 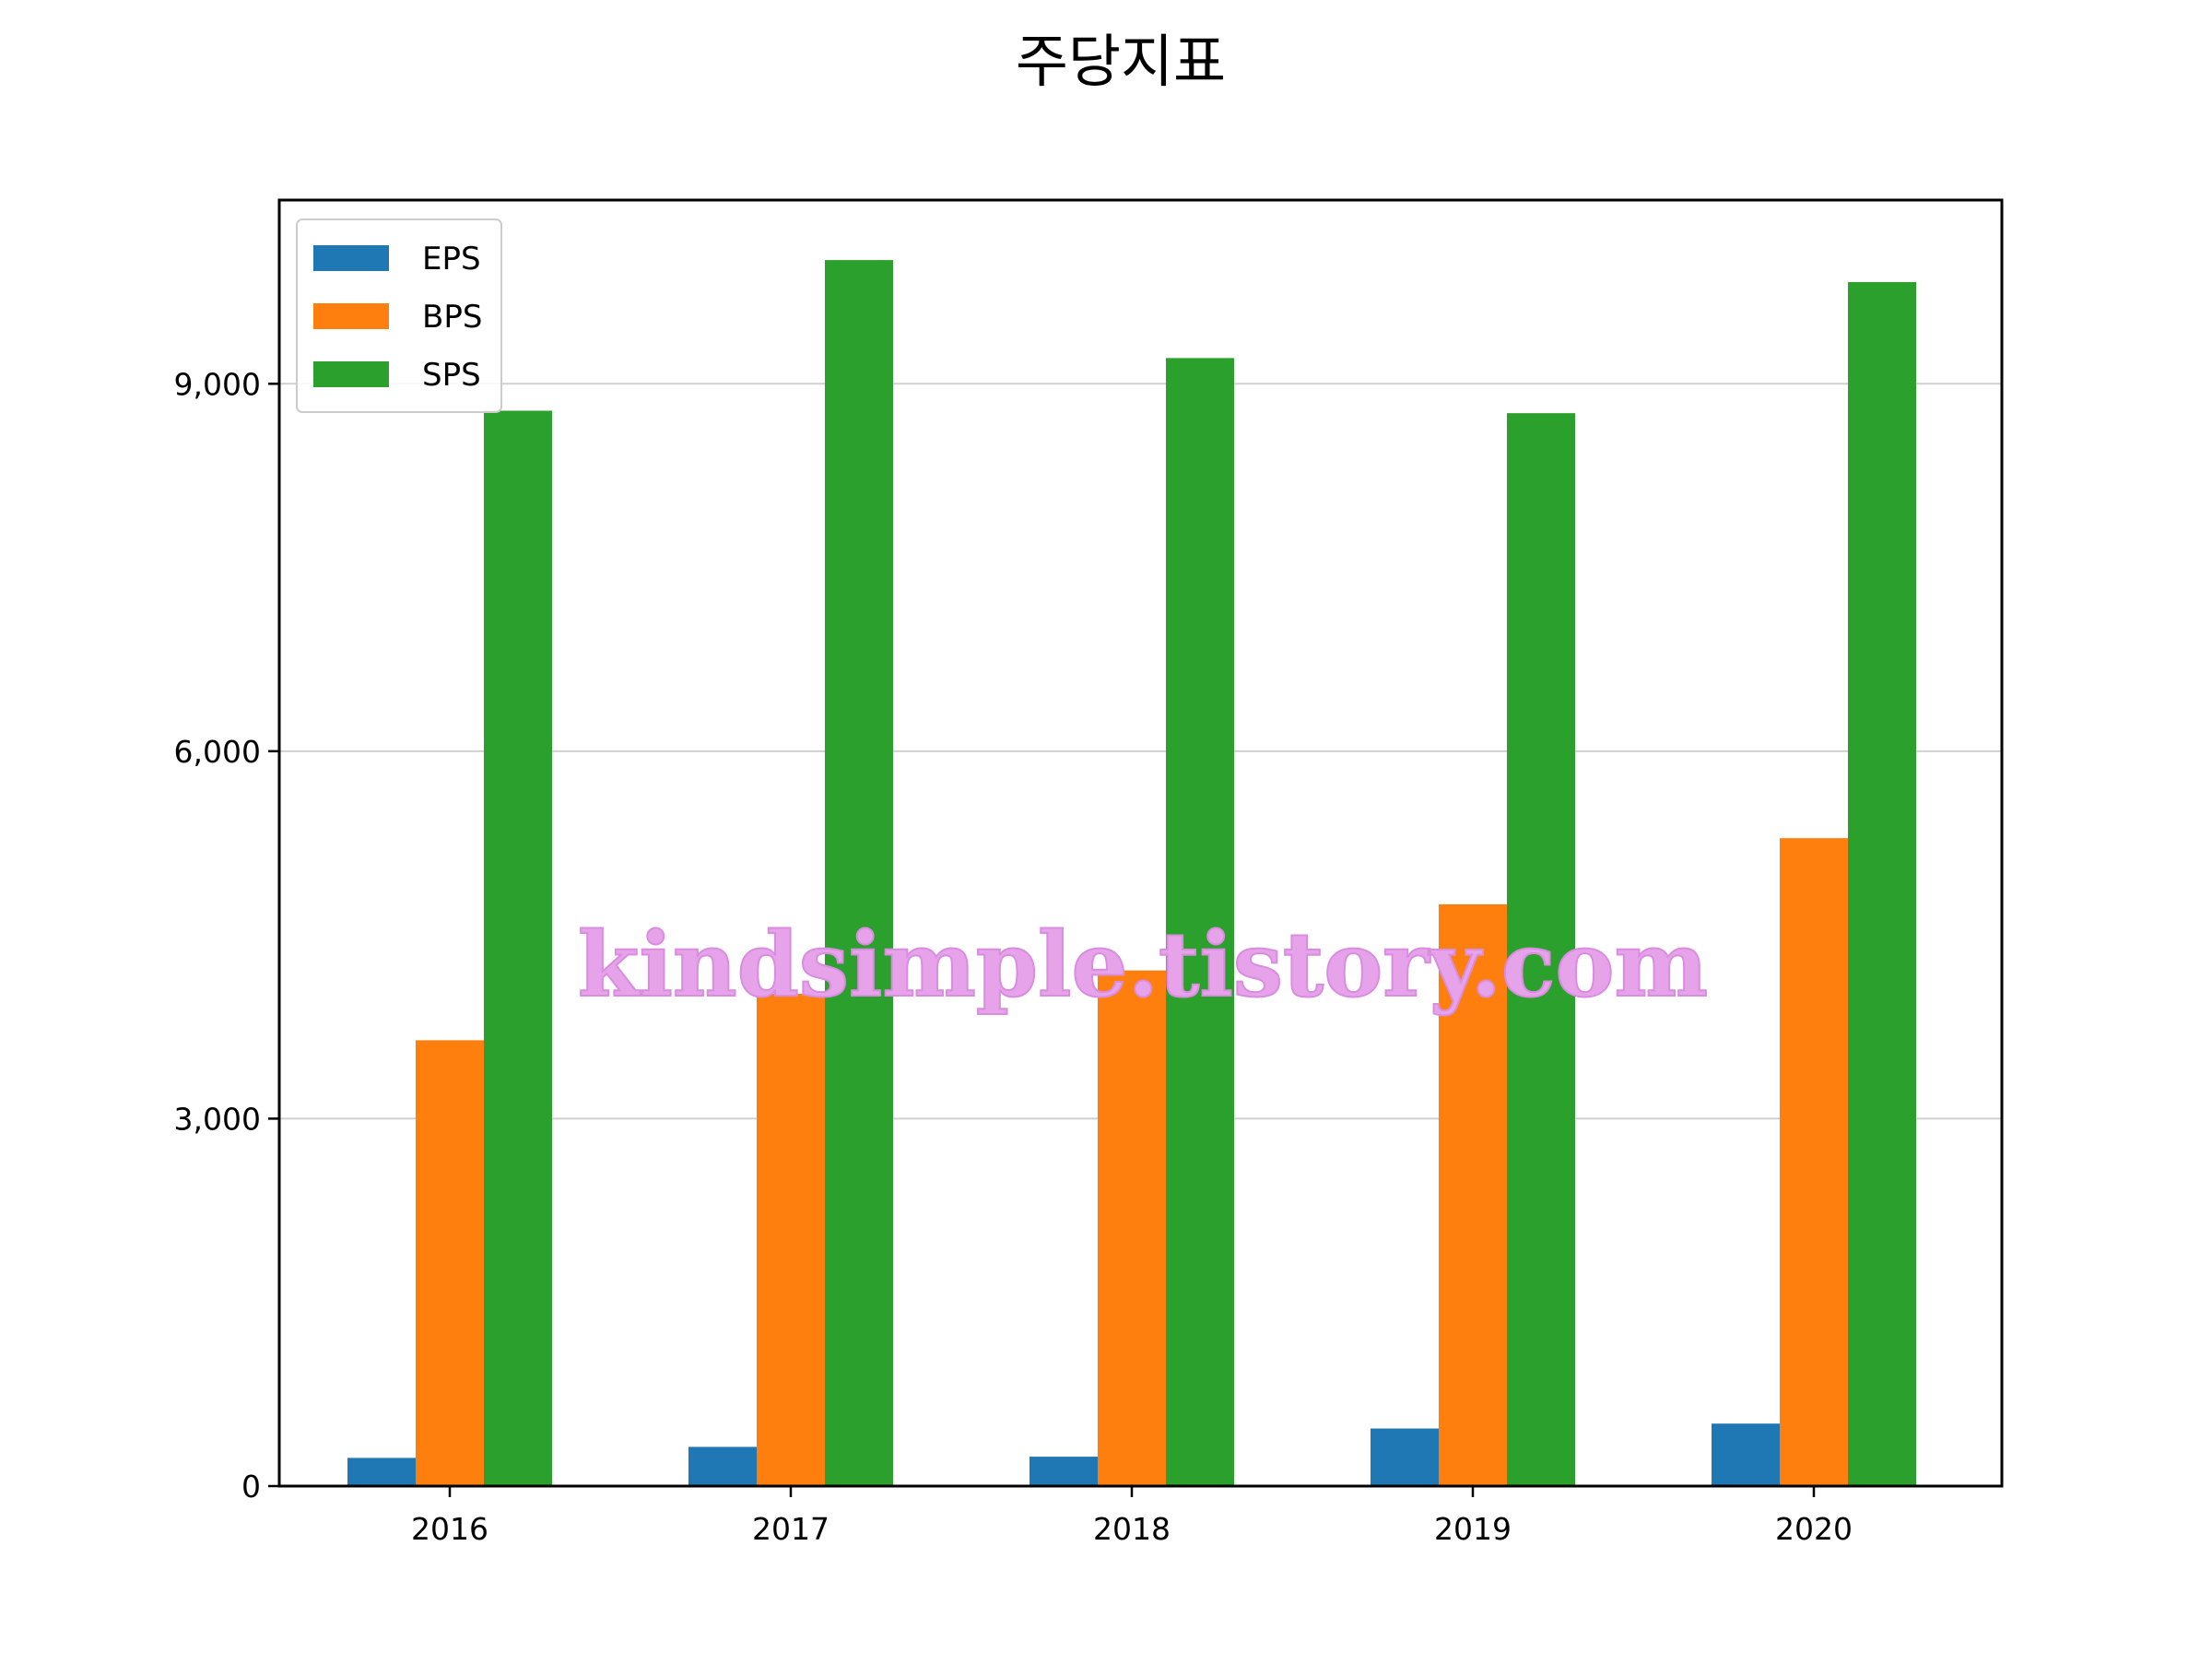 What do you see at coordinates (351, 316) in the screenshot?
I see `legend-swatch-bps` at bounding box center [351, 316].